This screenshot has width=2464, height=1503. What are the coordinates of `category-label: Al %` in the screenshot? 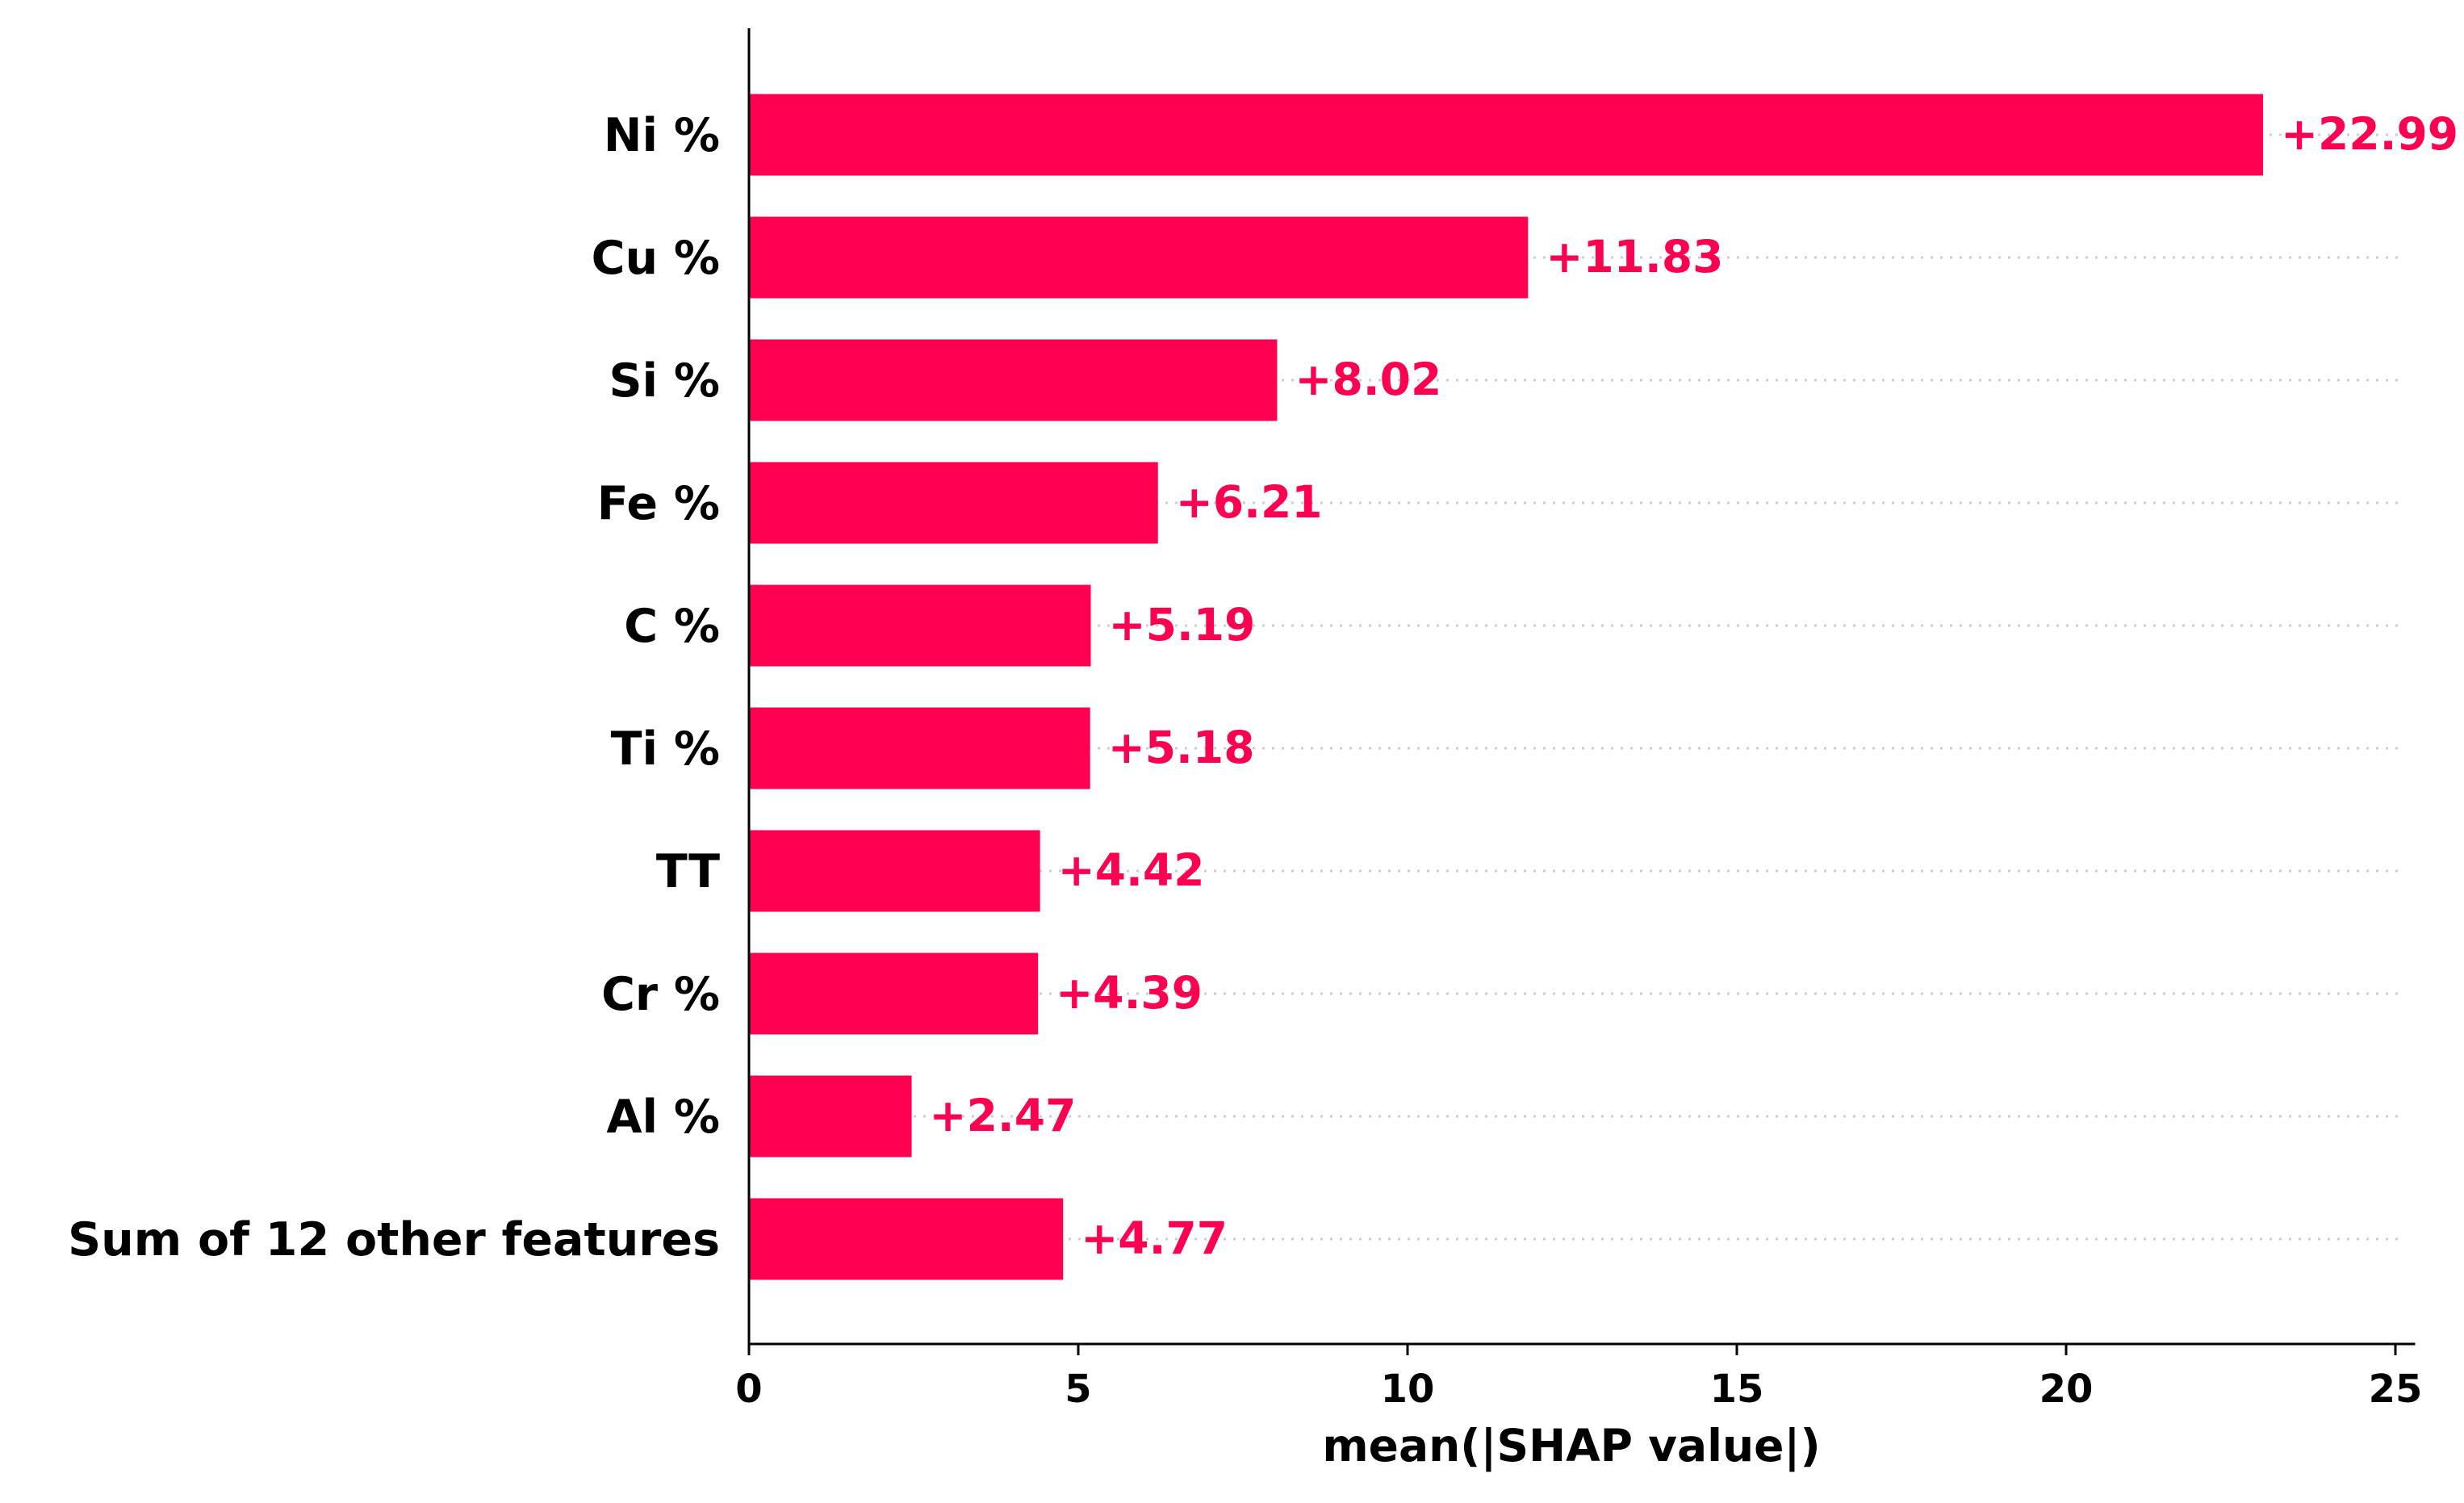 It's located at (663, 1117).